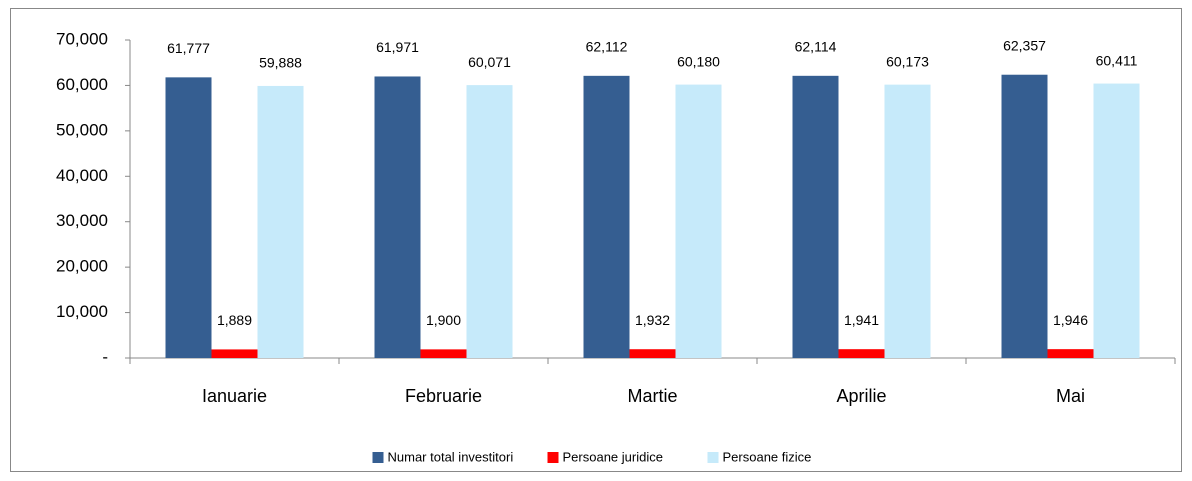  I want to click on y-tick-label: 60,000, so click(82, 84).